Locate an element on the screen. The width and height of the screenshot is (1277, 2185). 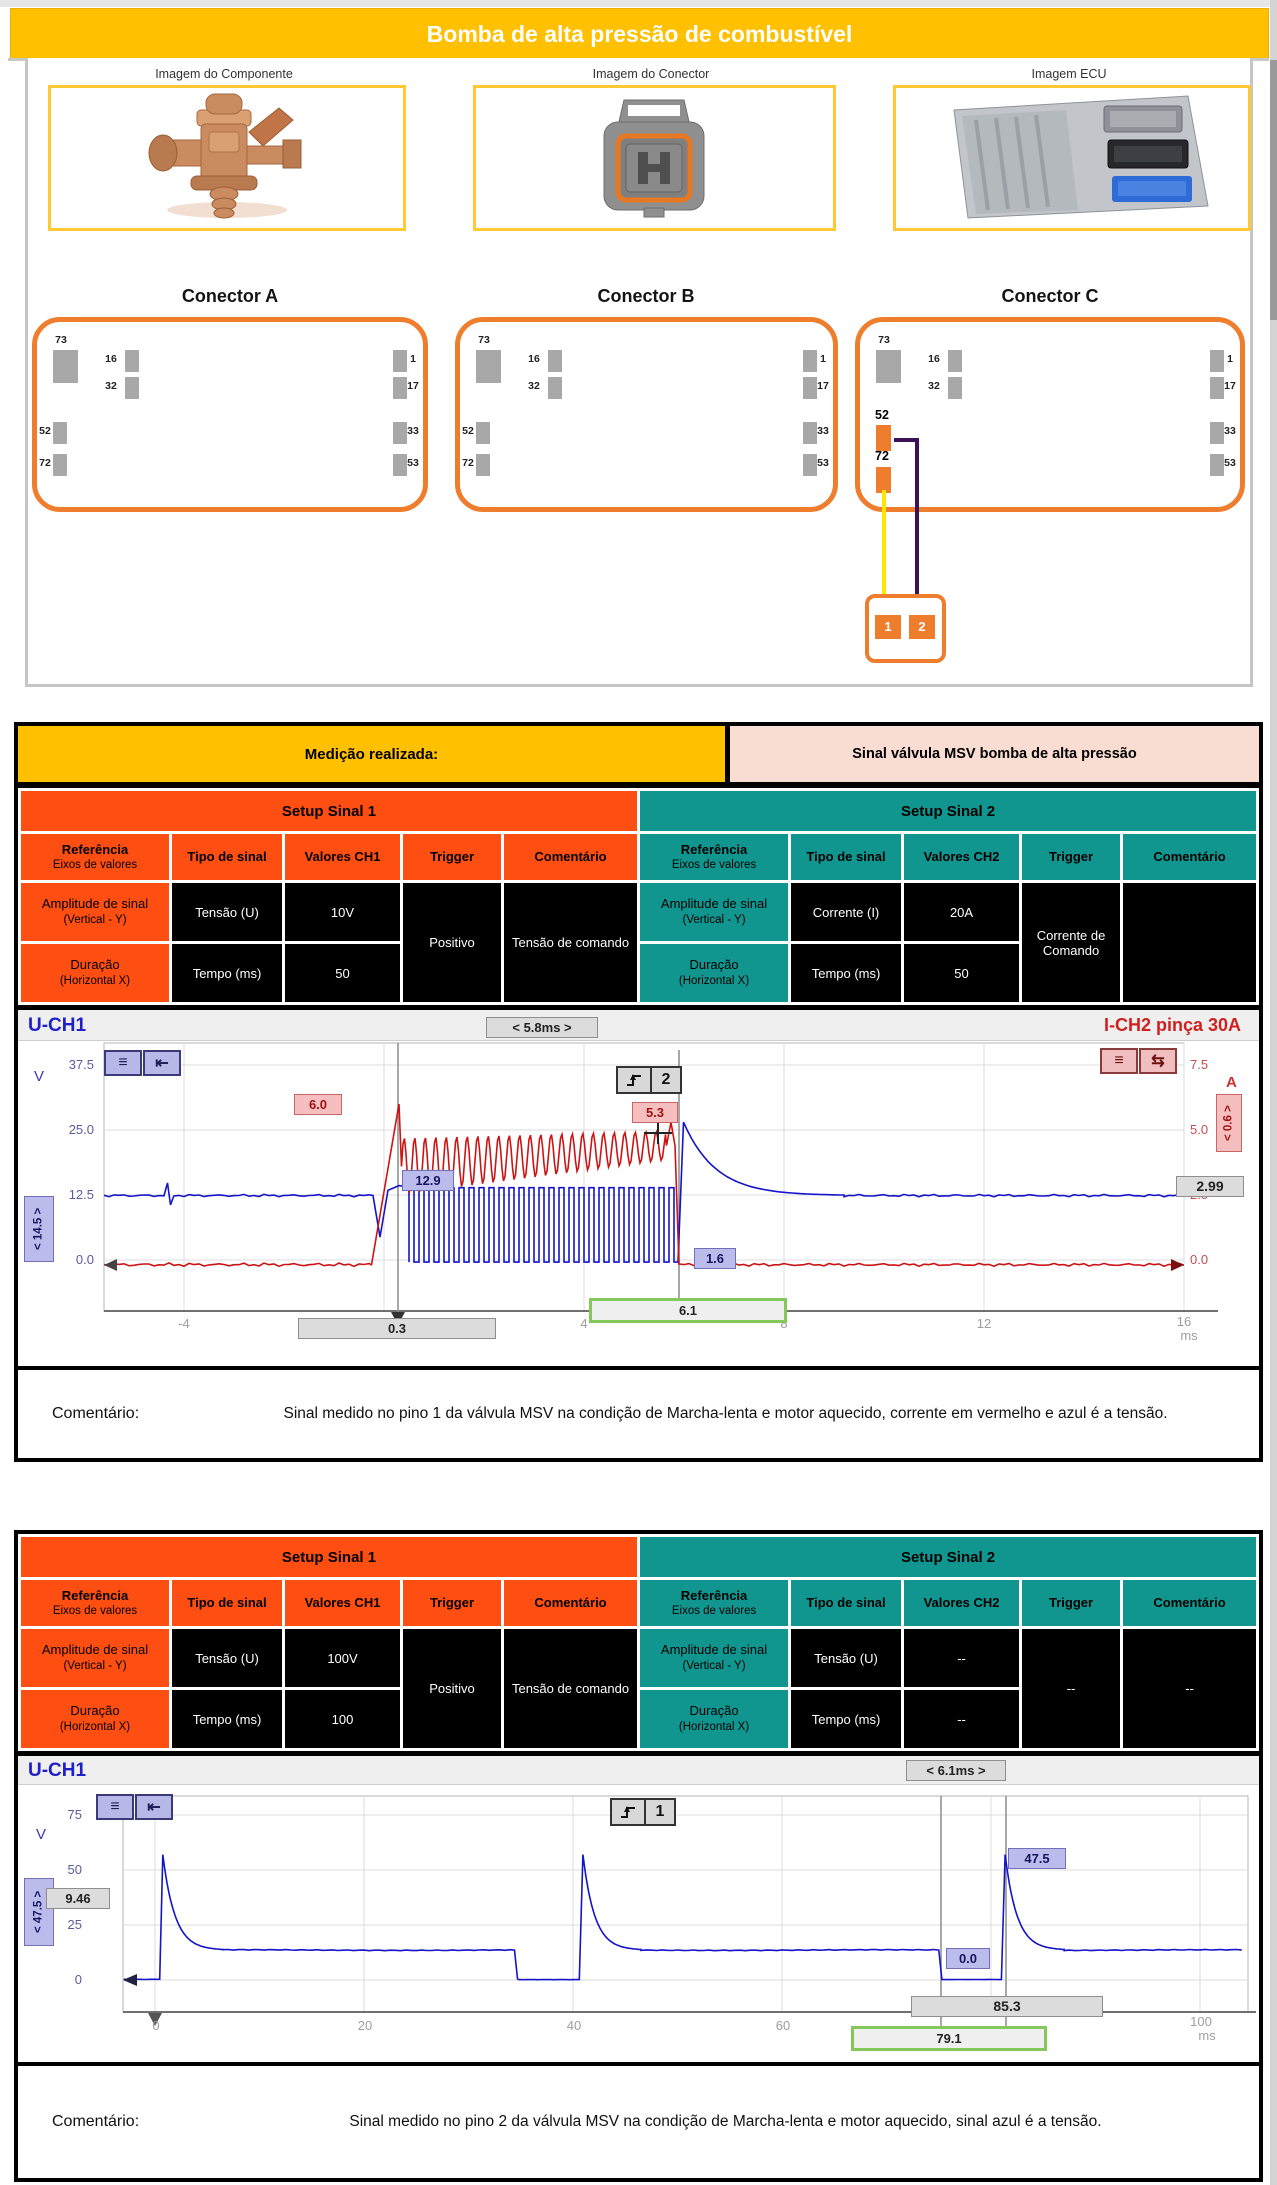
trigger-value: -- is located at coordinates (1071, 1688).